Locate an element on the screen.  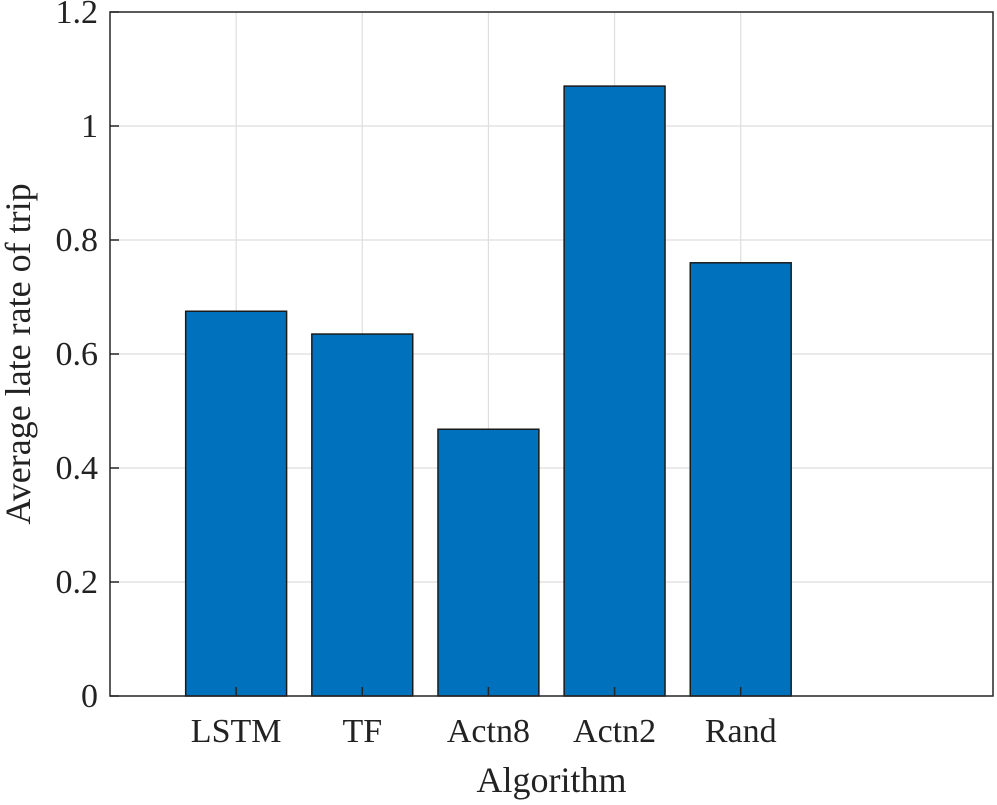
x-tick-label: LSTM is located at coordinates (236, 731).